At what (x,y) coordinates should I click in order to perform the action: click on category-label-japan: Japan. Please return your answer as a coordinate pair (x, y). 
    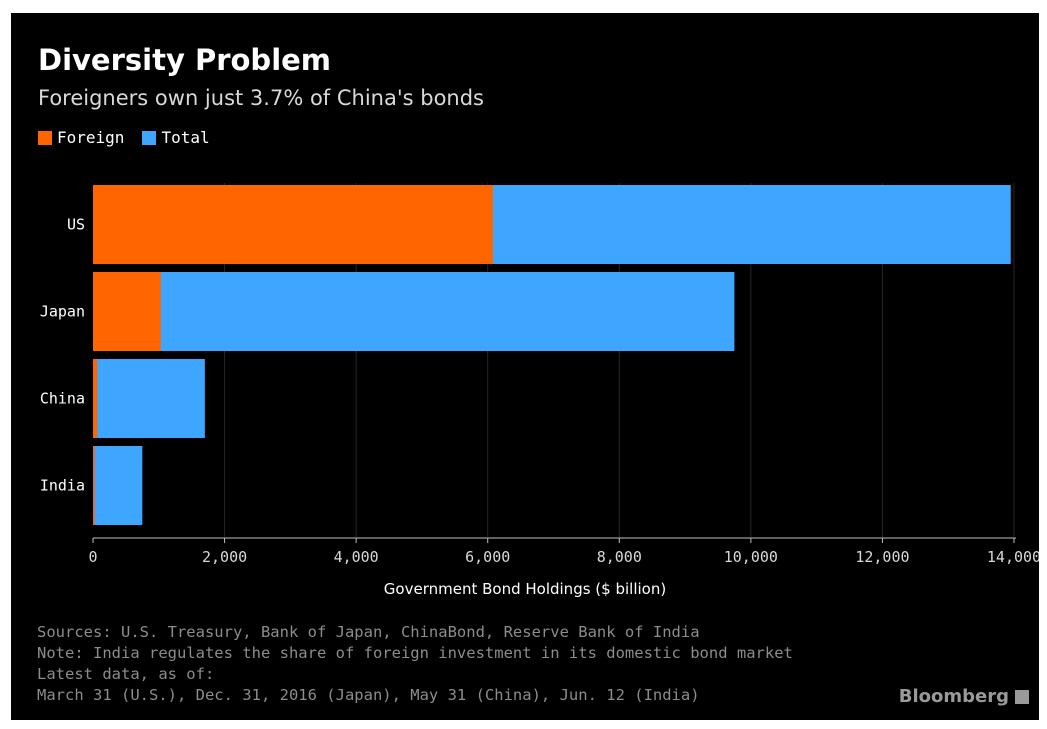
    Looking at the image, I should click on (62, 312).